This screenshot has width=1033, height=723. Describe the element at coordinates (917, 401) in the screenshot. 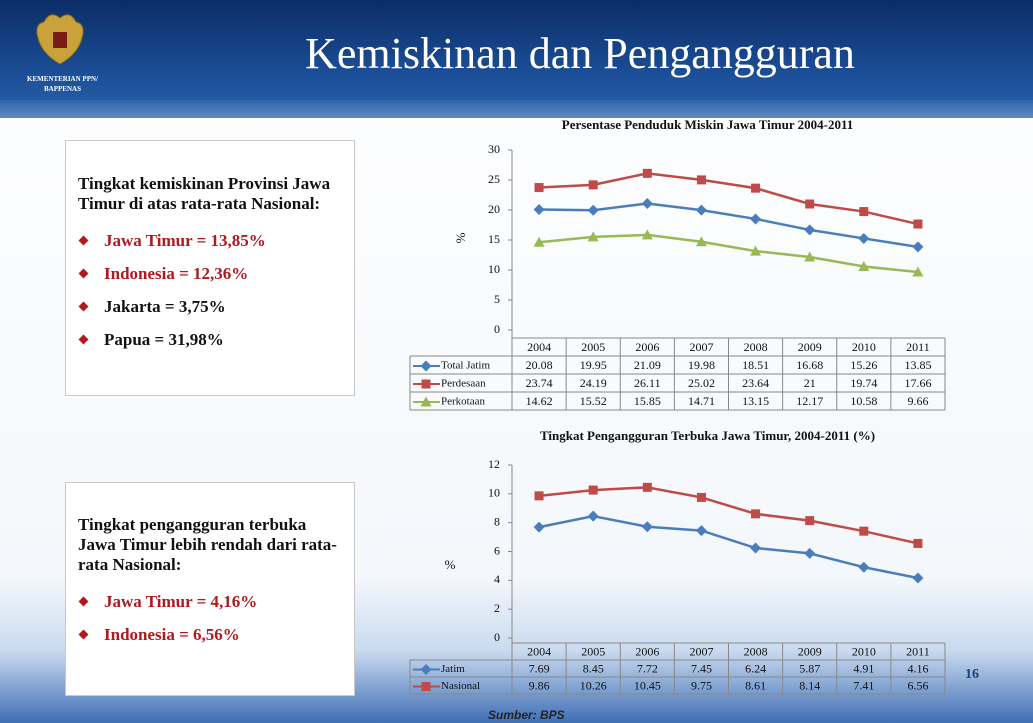

I see `table-value: 9.66` at that location.